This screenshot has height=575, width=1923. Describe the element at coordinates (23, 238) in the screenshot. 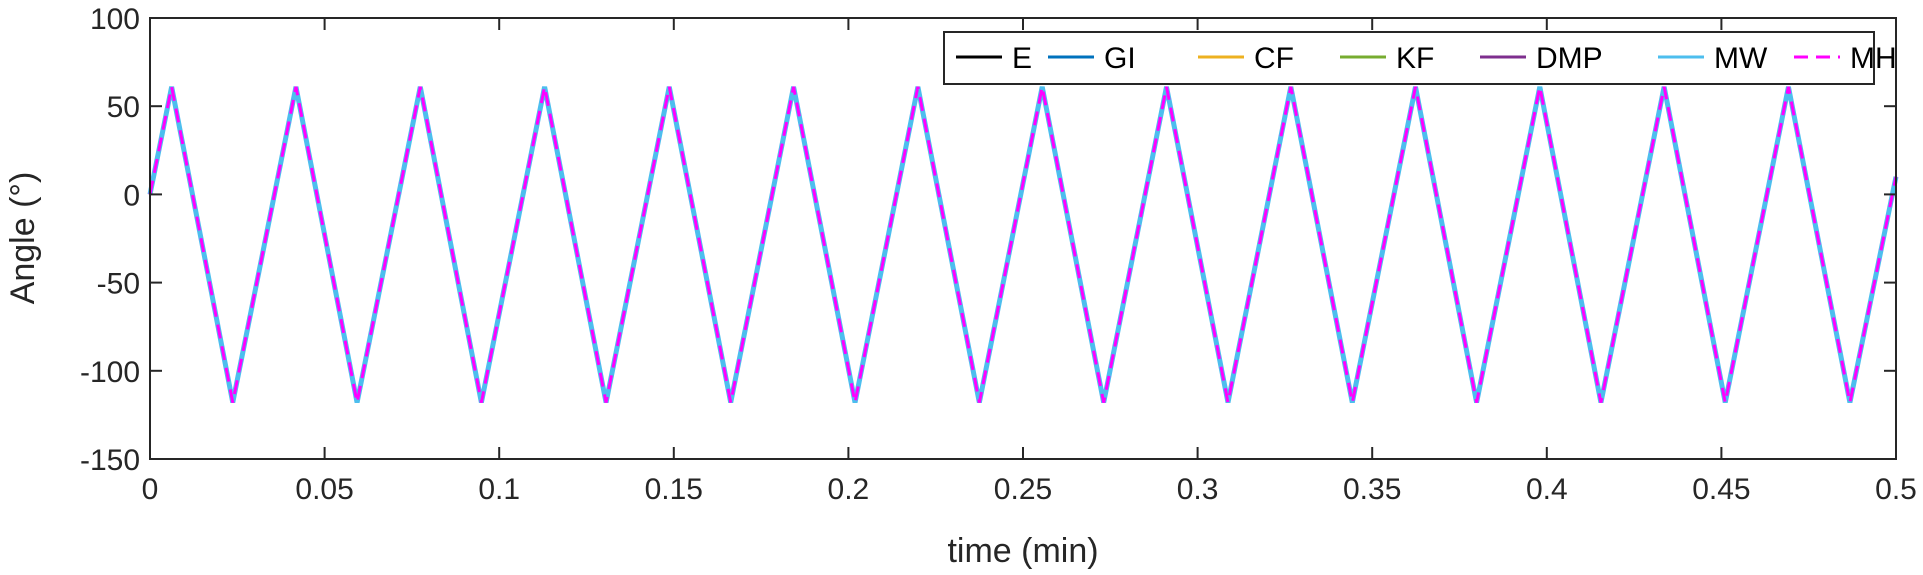

I see `y-axis-label: Angle (°)` at that location.